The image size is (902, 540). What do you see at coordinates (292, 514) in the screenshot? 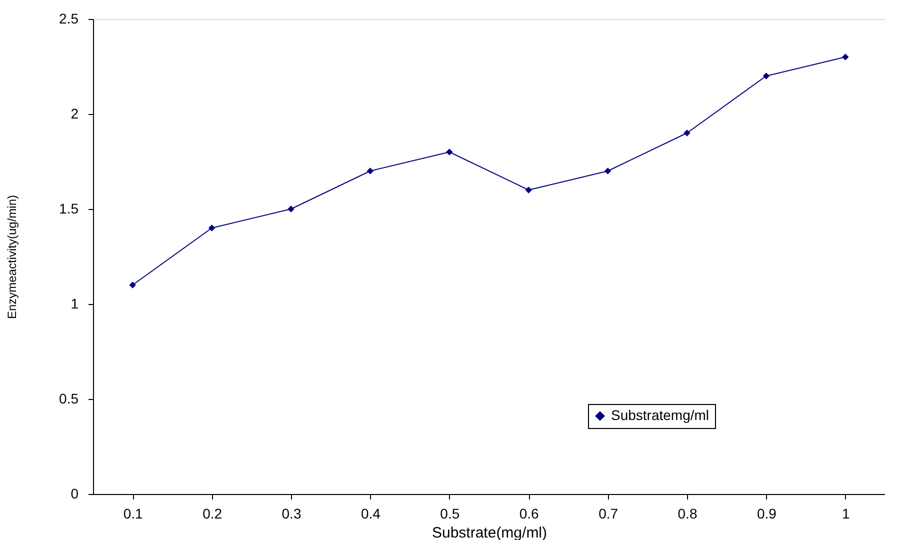
I see `x-tick-label: 0.3` at bounding box center [292, 514].